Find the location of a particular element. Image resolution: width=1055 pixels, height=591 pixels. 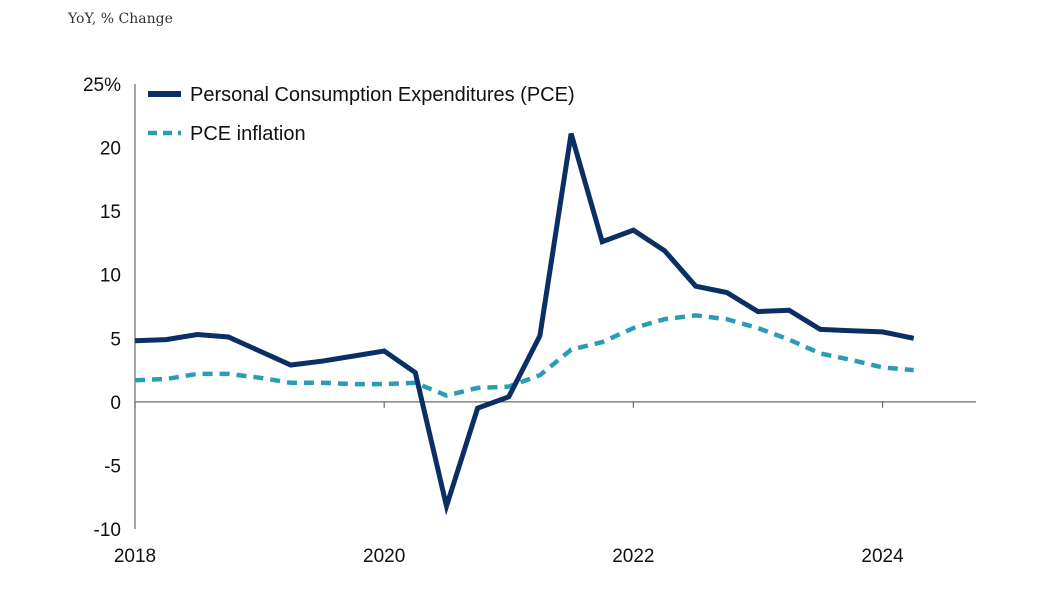

y-tick-label: 20 is located at coordinates (110, 149).